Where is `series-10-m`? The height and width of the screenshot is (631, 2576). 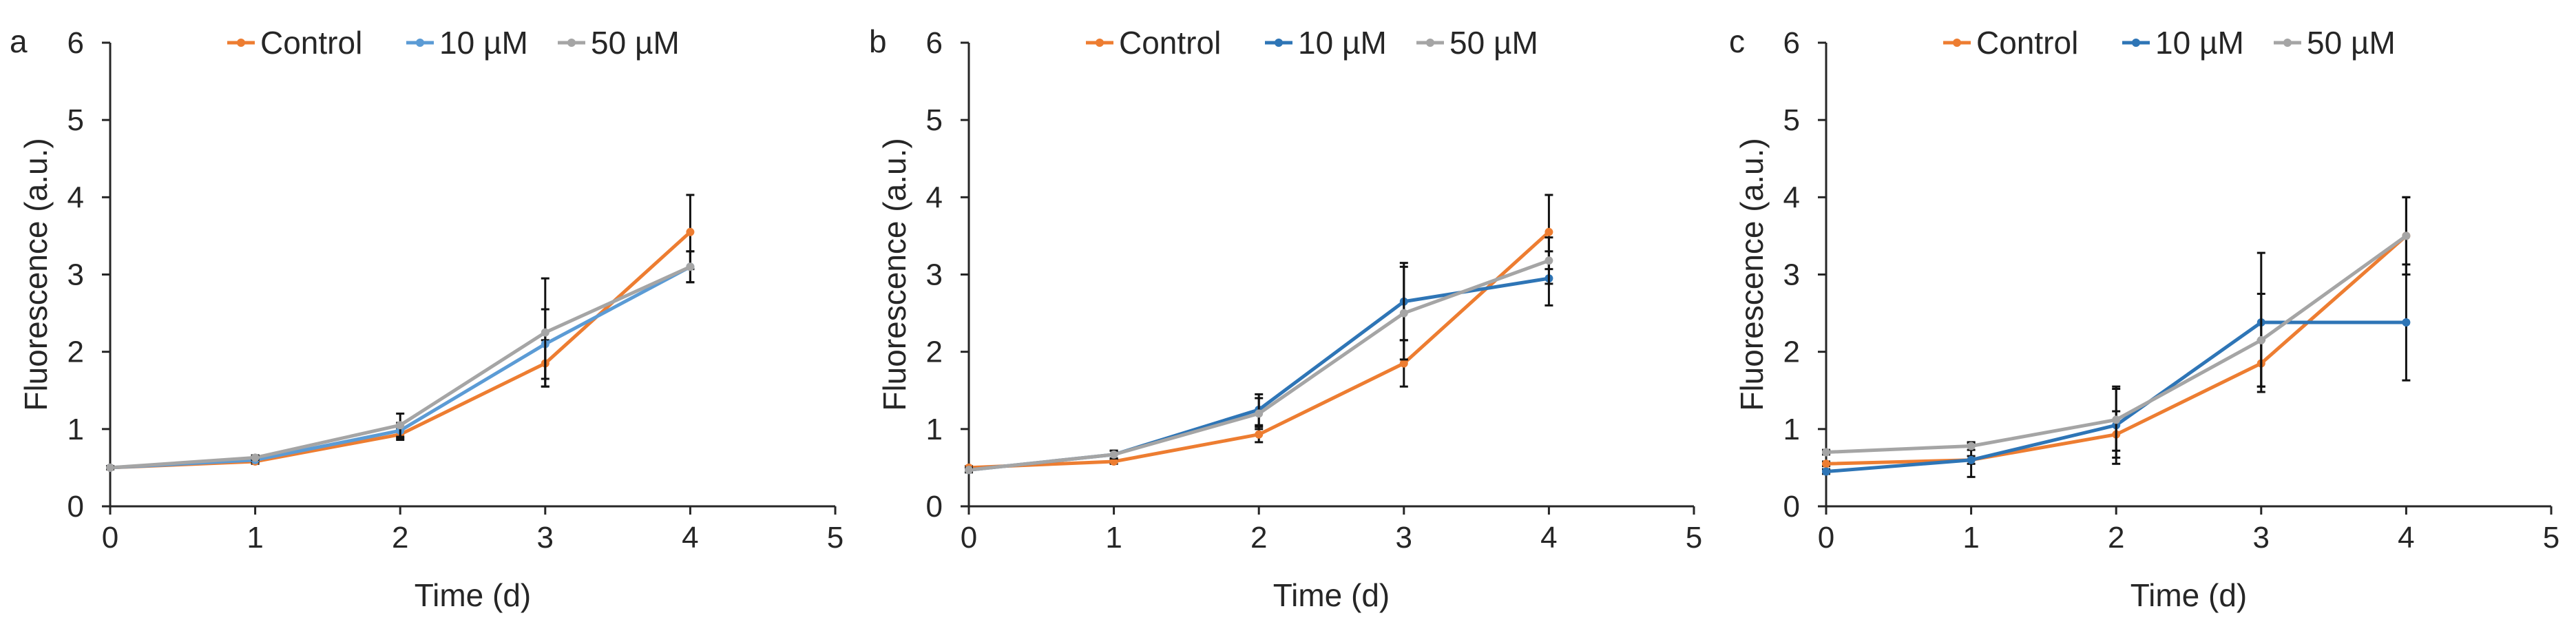
series-10-m is located at coordinates (400, 361).